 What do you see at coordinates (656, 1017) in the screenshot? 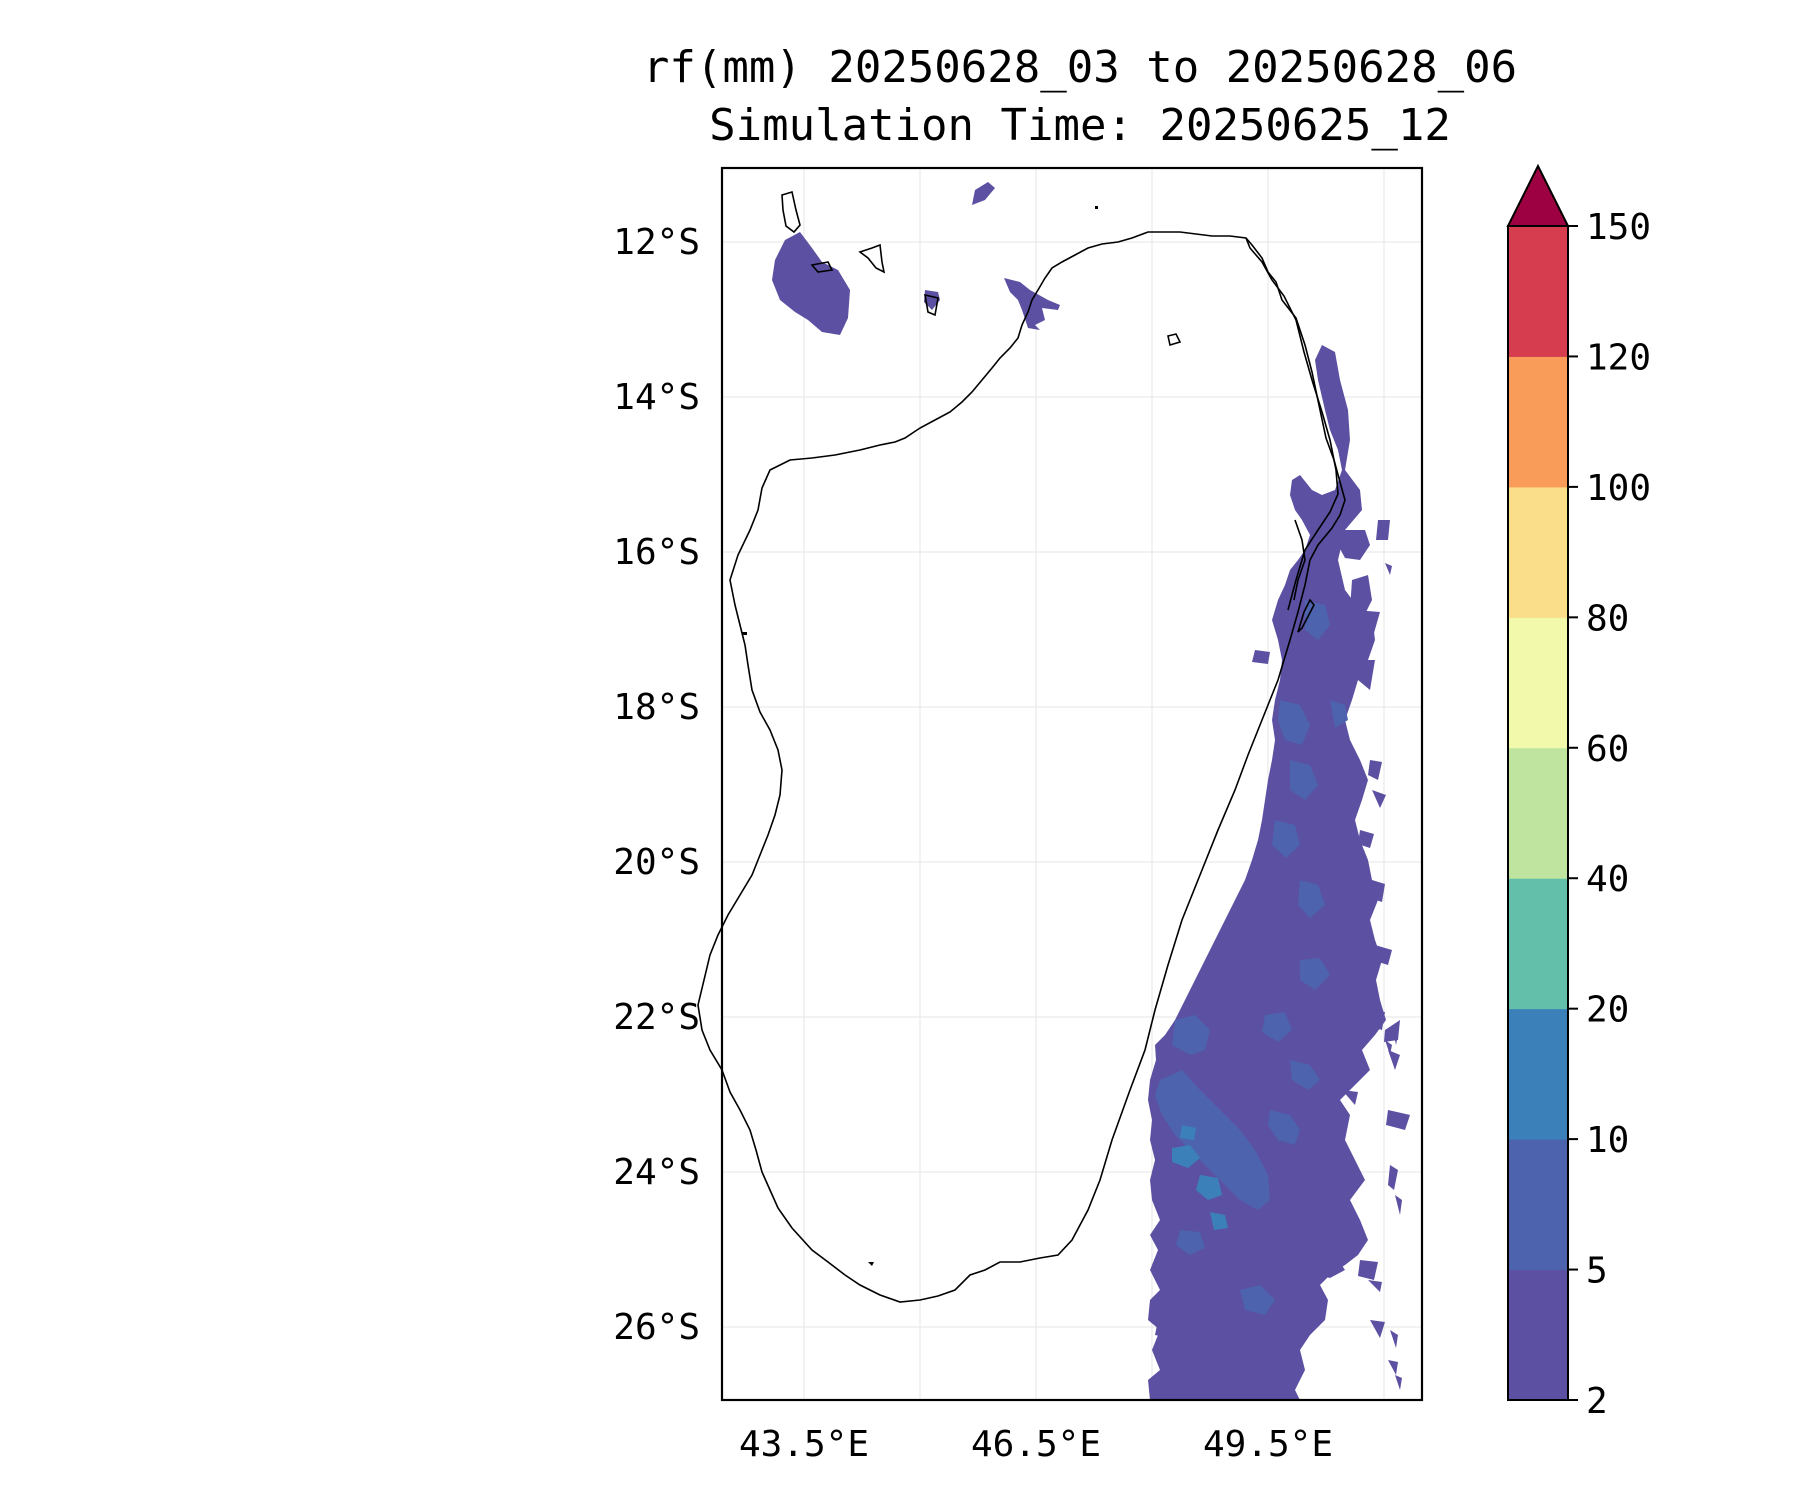
I see `lat-tick-label: 22°S` at bounding box center [656, 1017].